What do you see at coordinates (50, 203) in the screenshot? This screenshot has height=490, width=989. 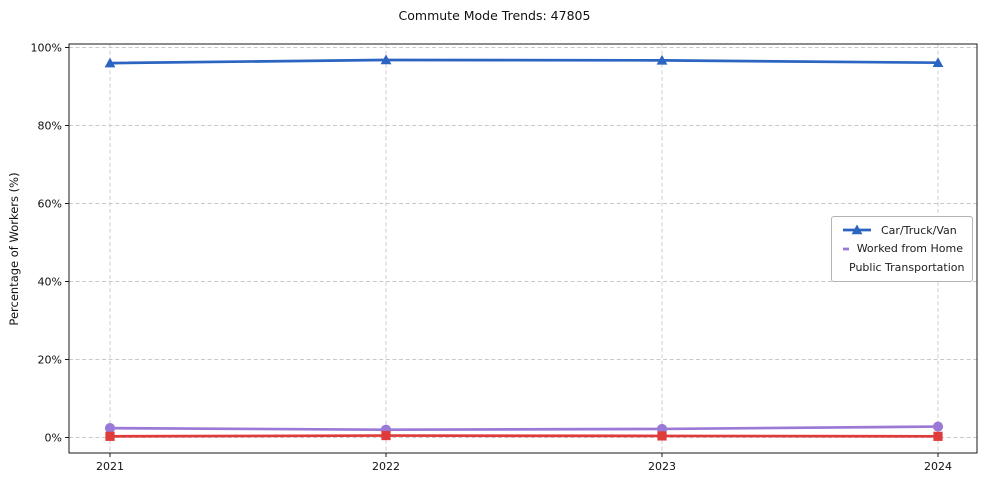 I see `y-tick-label: 60%` at bounding box center [50, 203].